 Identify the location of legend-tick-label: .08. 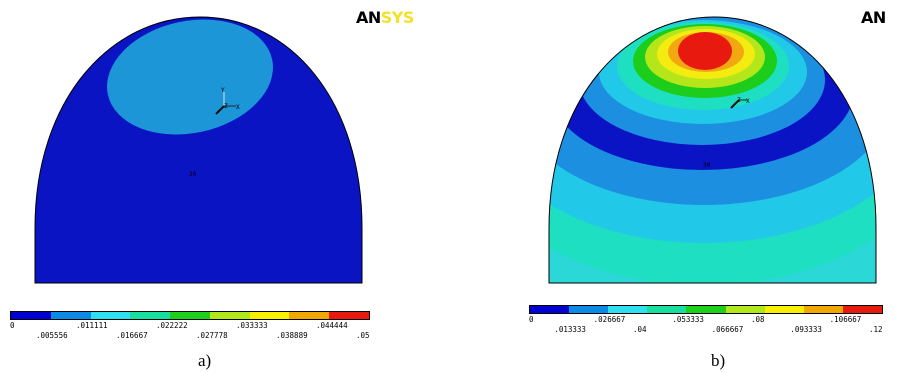
(758, 319).